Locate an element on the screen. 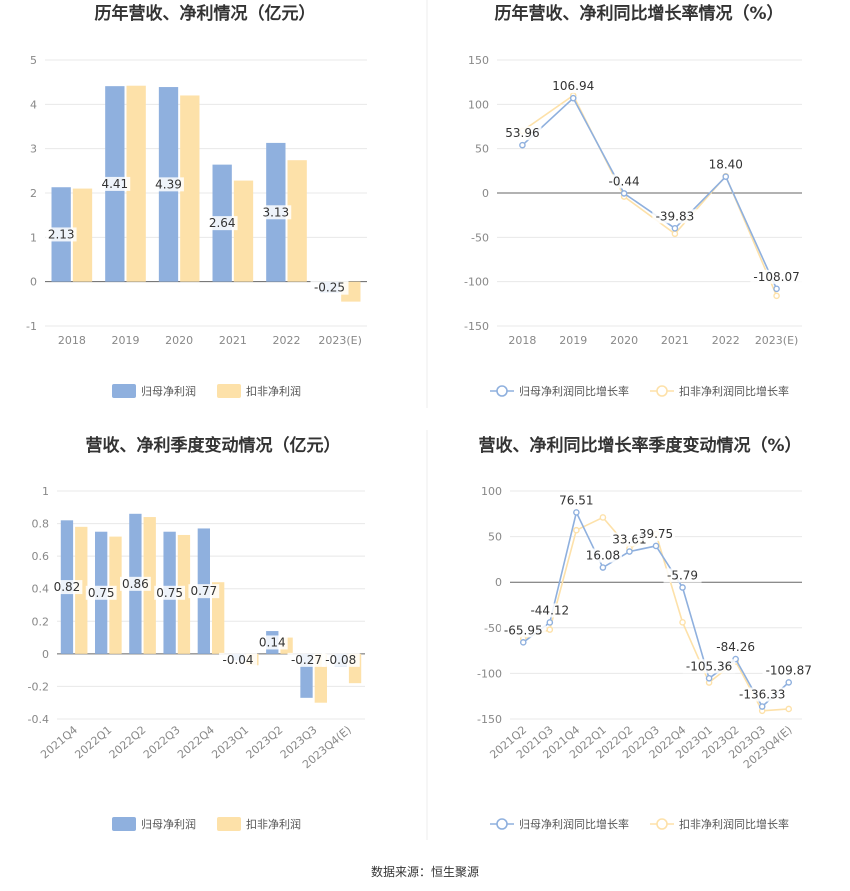 Image resolution: width=850 pixels, height=891 pixels. chart-title: 营收、净利同比增长率季度变动情况（%） is located at coordinates (639, 445).